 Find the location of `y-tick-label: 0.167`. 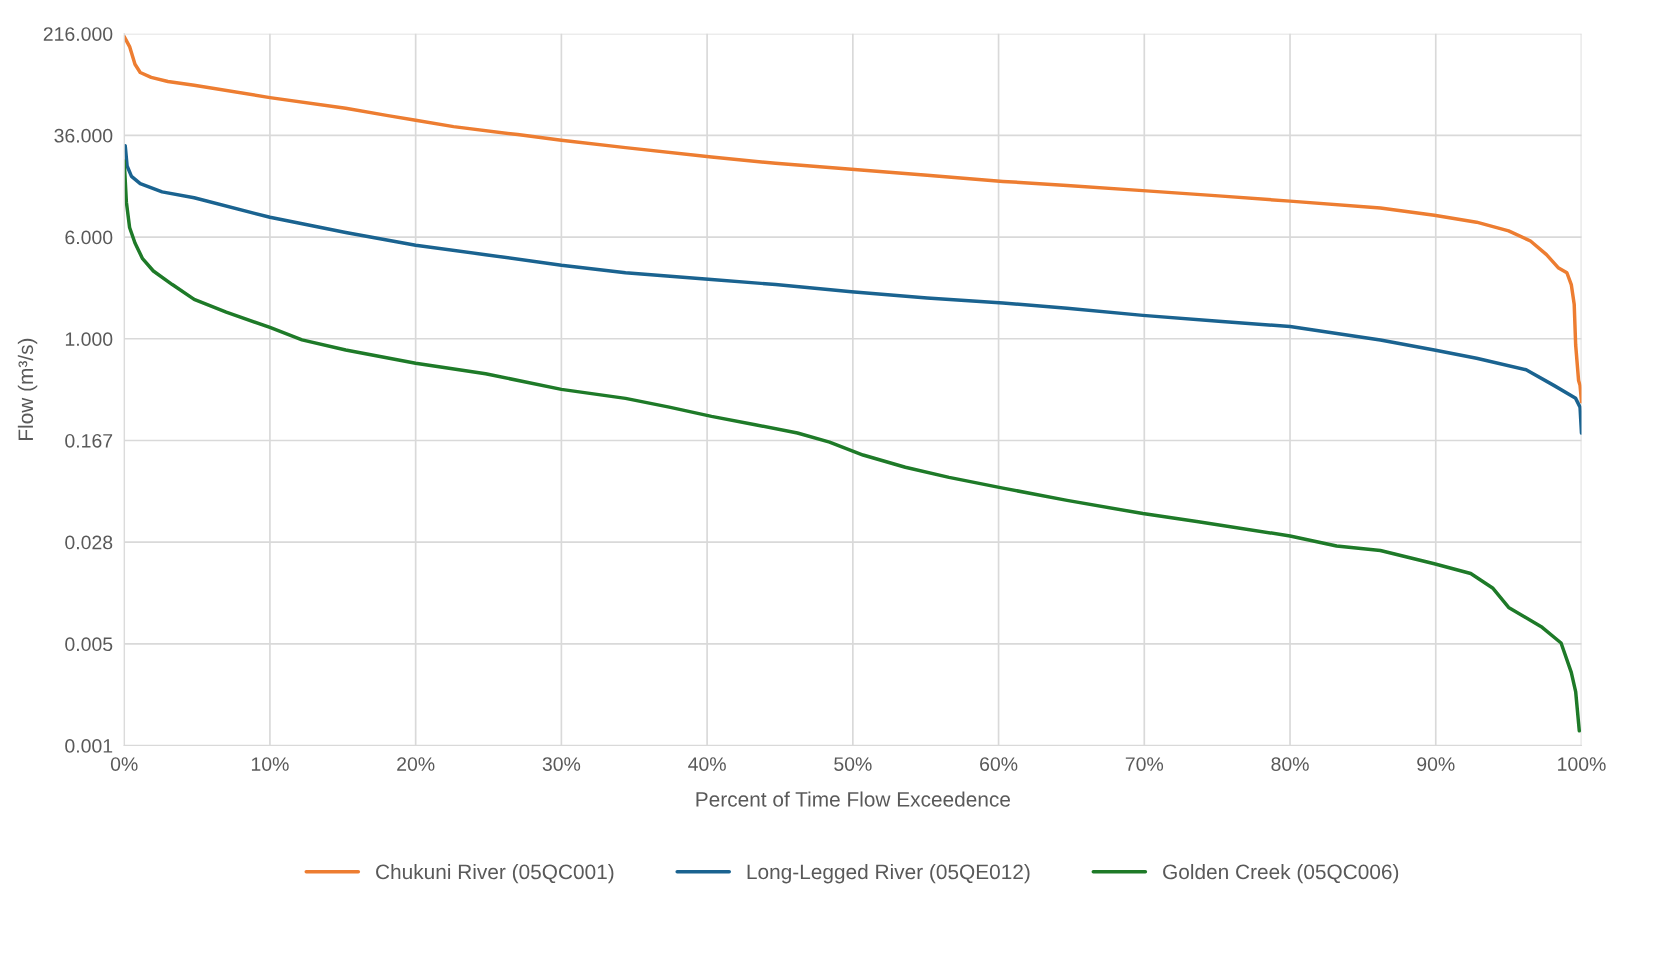

y-tick-label: 0.167 is located at coordinates (89, 440).